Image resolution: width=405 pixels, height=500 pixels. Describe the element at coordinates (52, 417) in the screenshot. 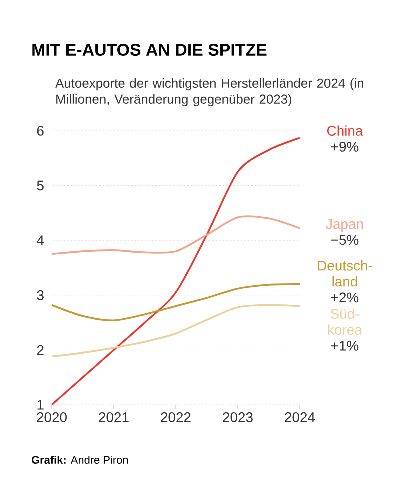

I see `x-tick-label: 2020` at that location.